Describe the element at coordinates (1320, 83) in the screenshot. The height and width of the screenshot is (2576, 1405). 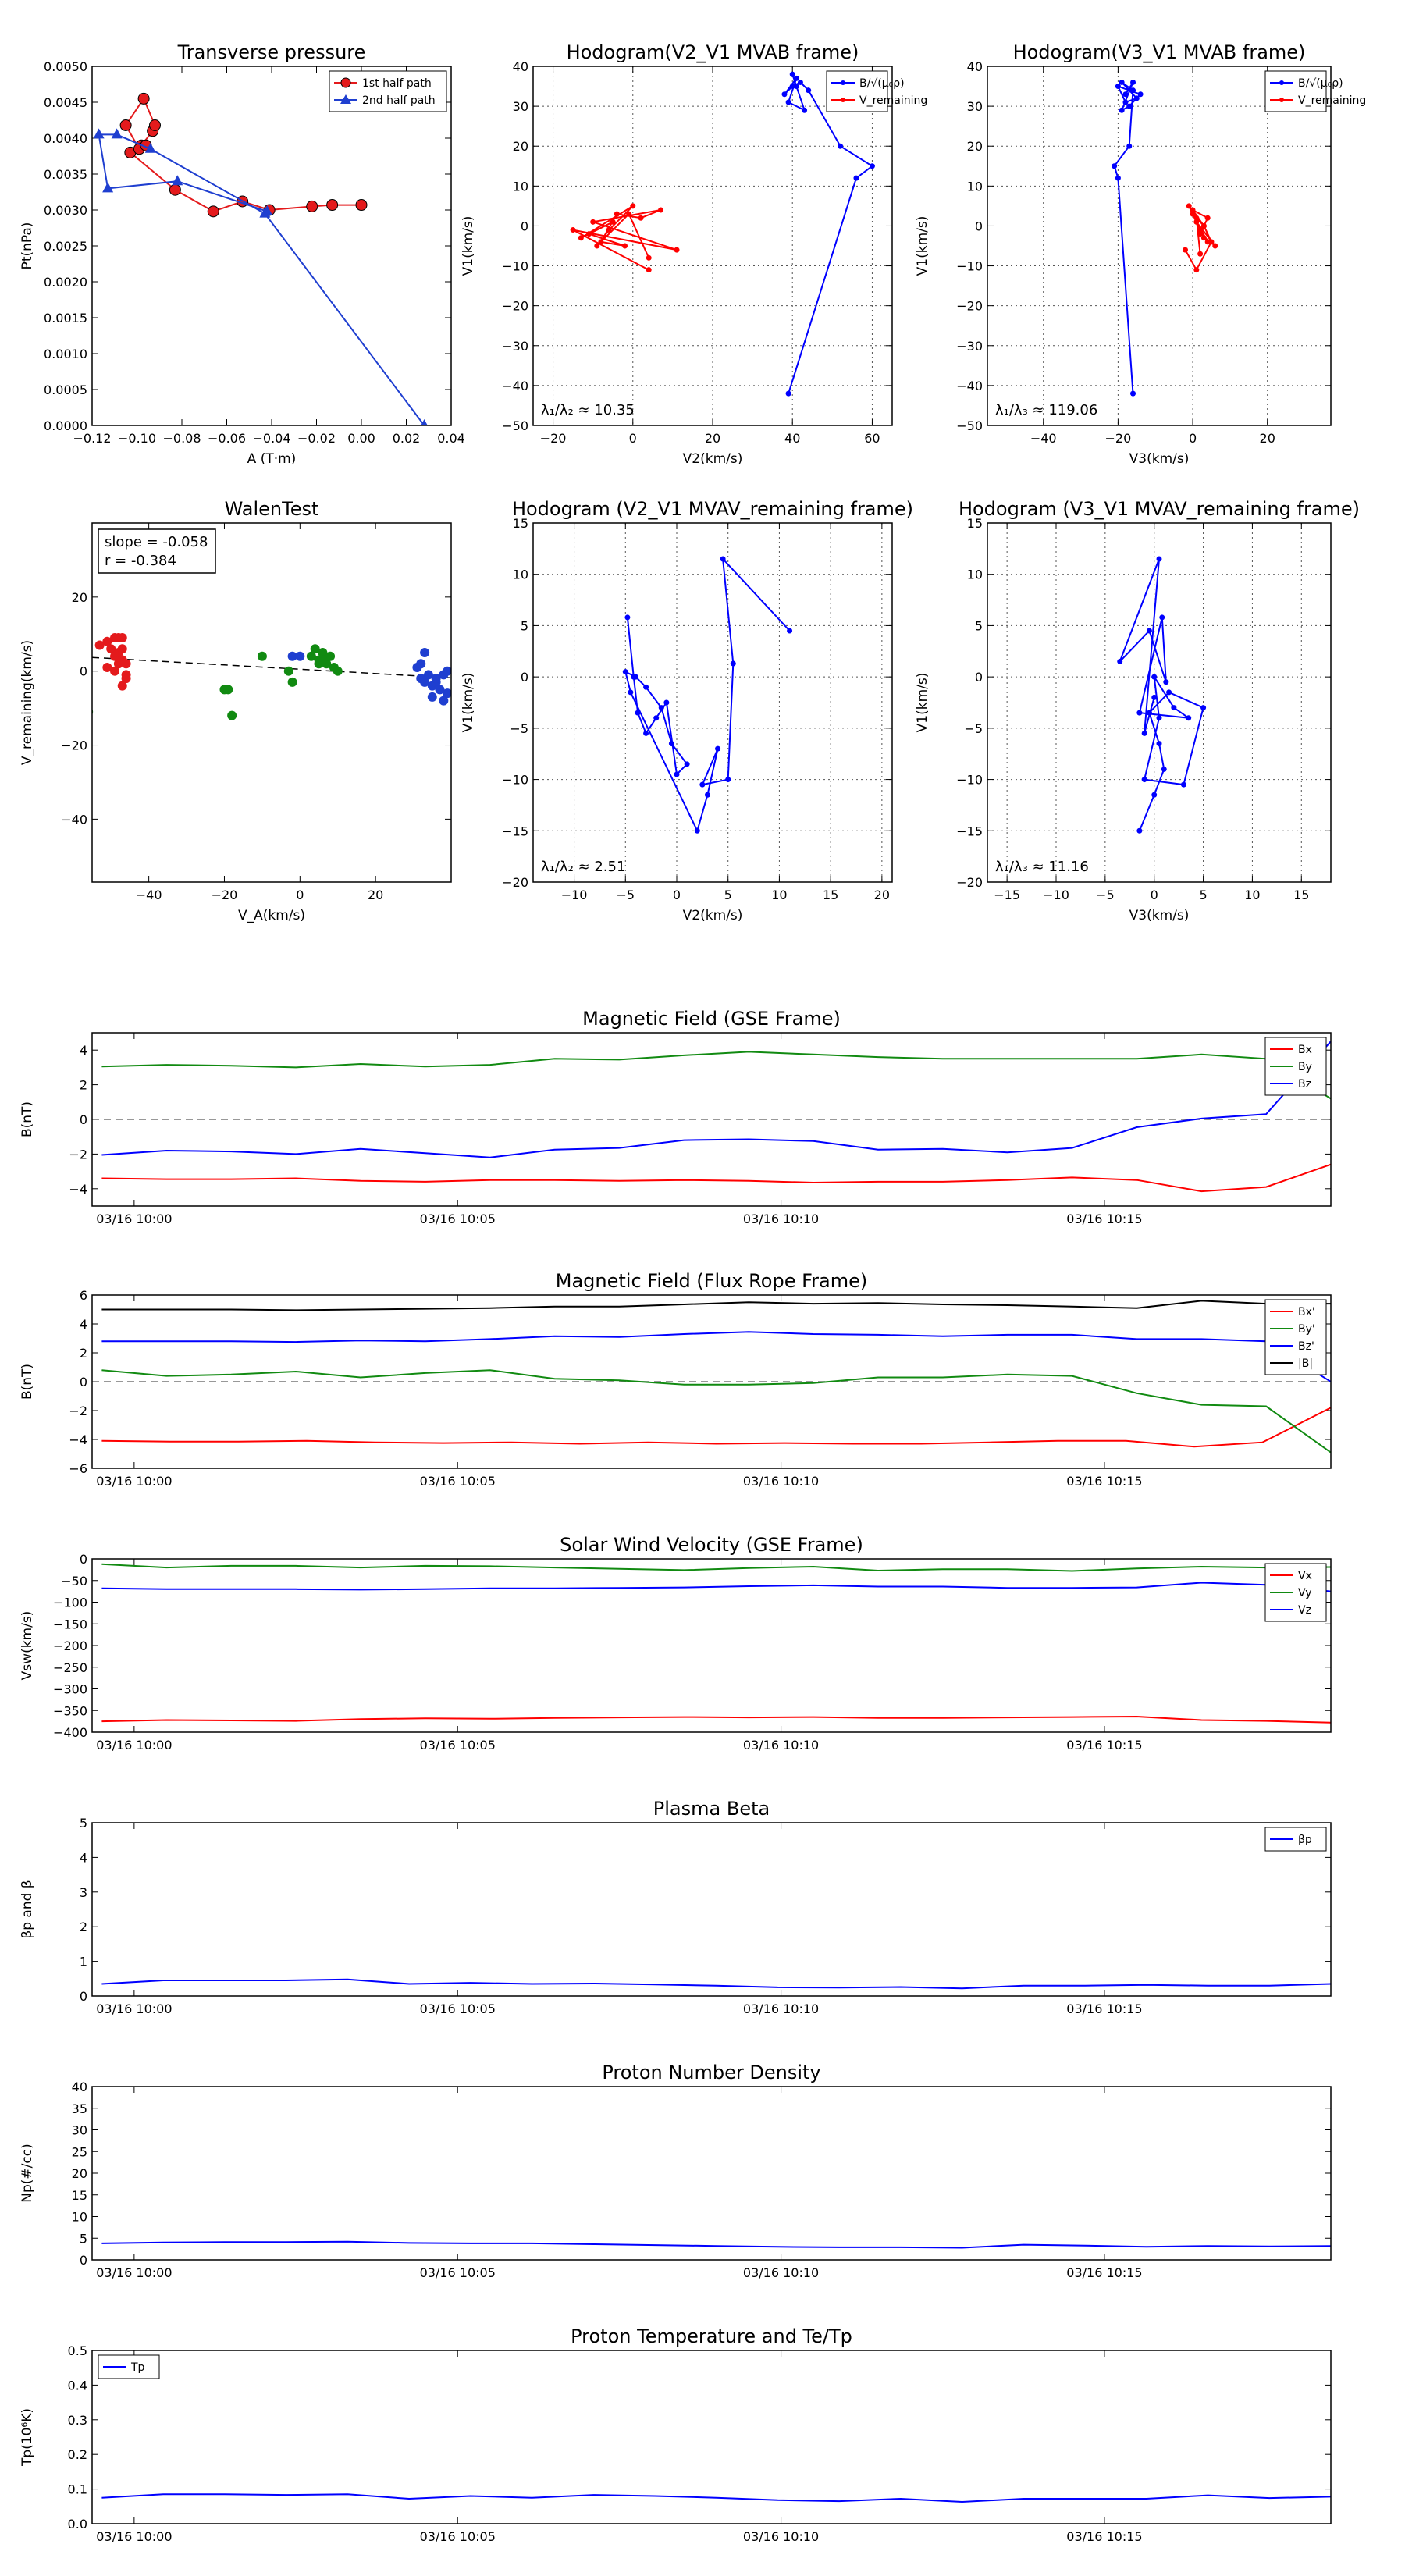
I see `legend-label: B/√(μ₀ρ)` at that location.